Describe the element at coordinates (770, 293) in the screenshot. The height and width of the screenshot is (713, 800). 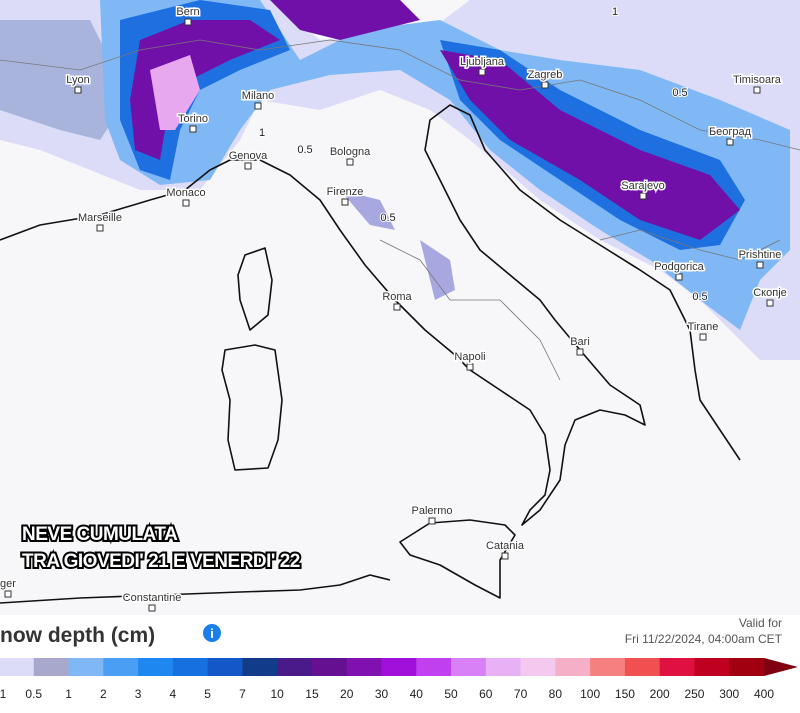
I see `place-label: Скопје` at that location.